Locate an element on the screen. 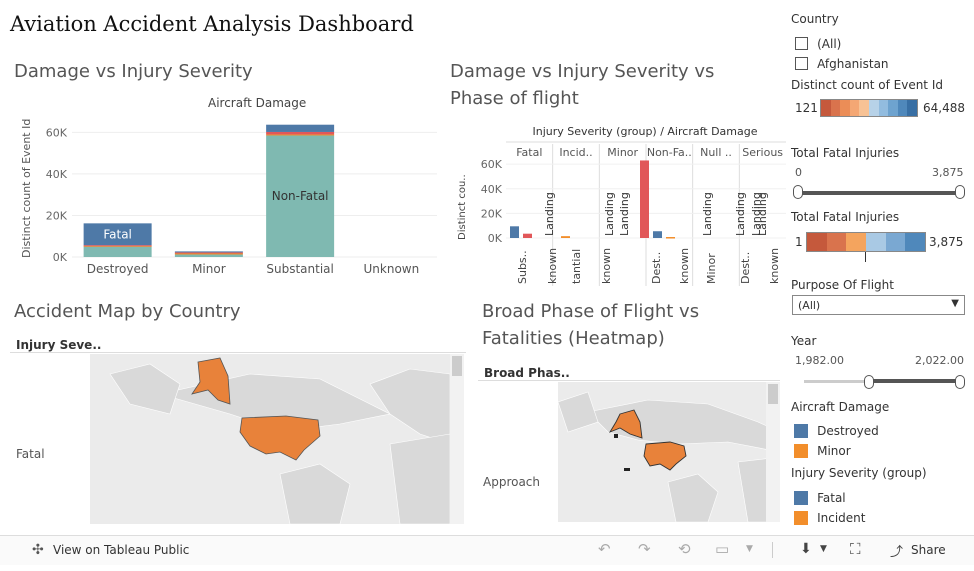 The height and width of the screenshot is (571, 974). y-tick-label: 40K is located at coordinates (492, 189).